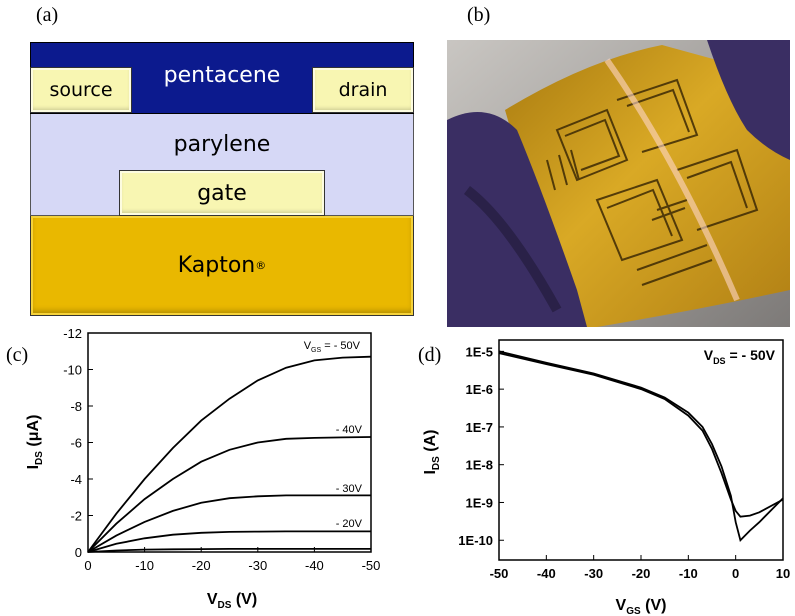  I want to click on y-tick-label: 1E-10, so click(475, 540).